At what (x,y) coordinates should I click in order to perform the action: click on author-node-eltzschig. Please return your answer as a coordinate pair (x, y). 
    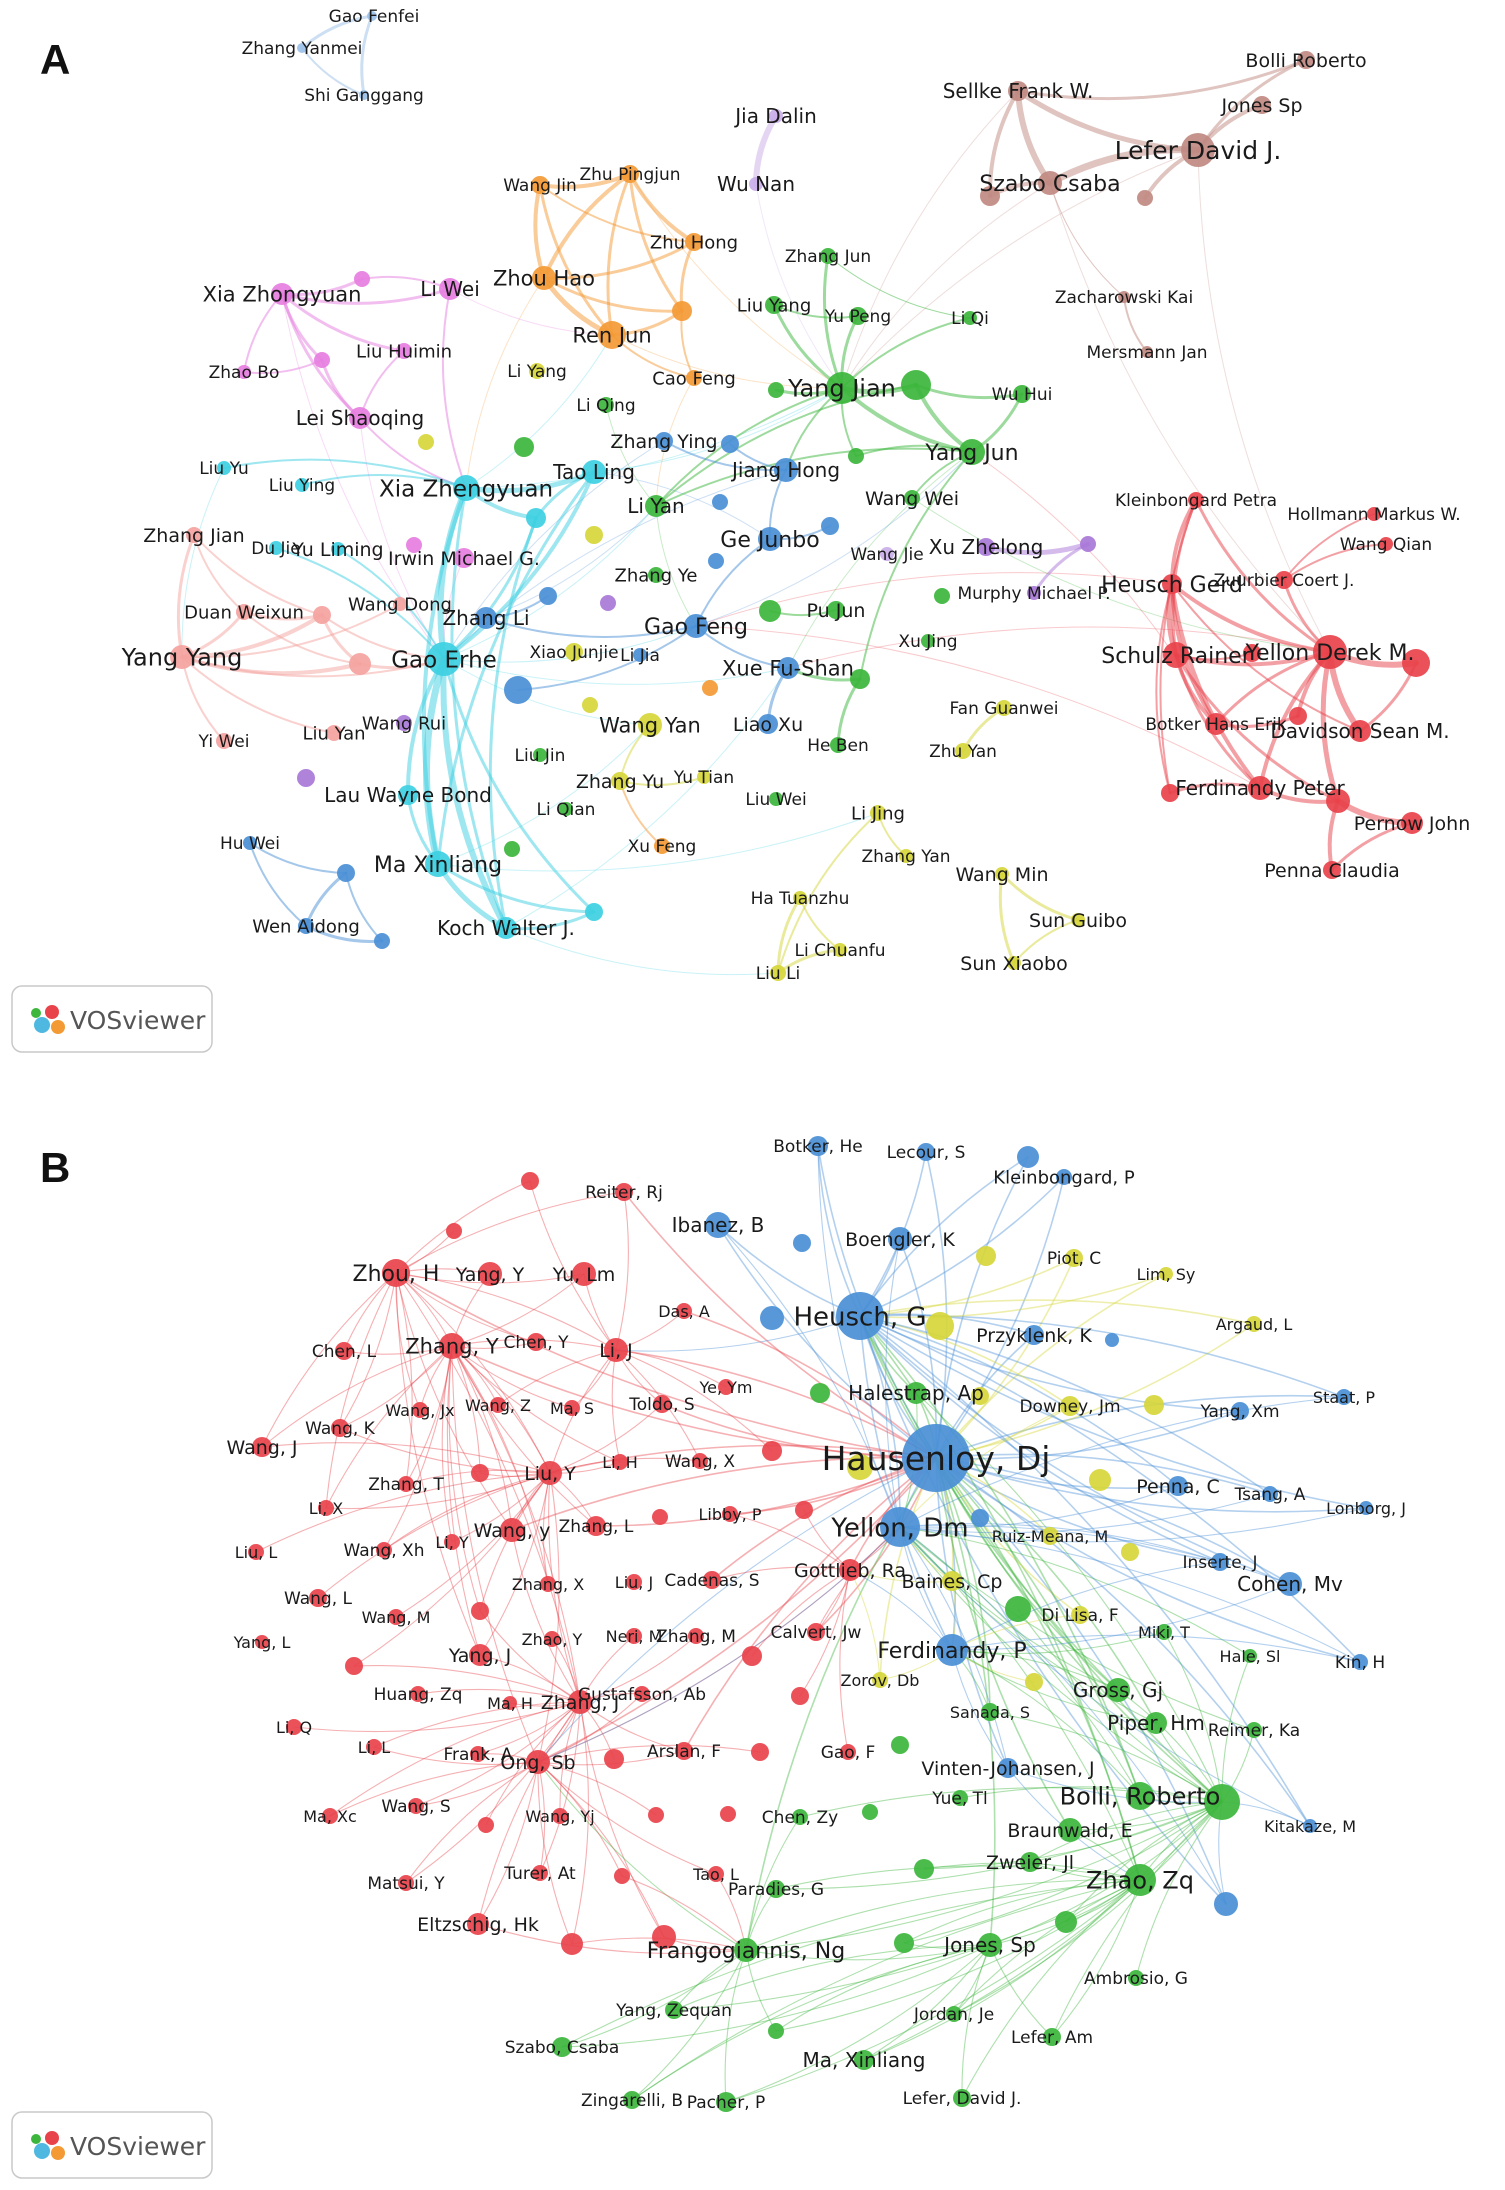
    Looking at the image, I should click on (478, 1924).